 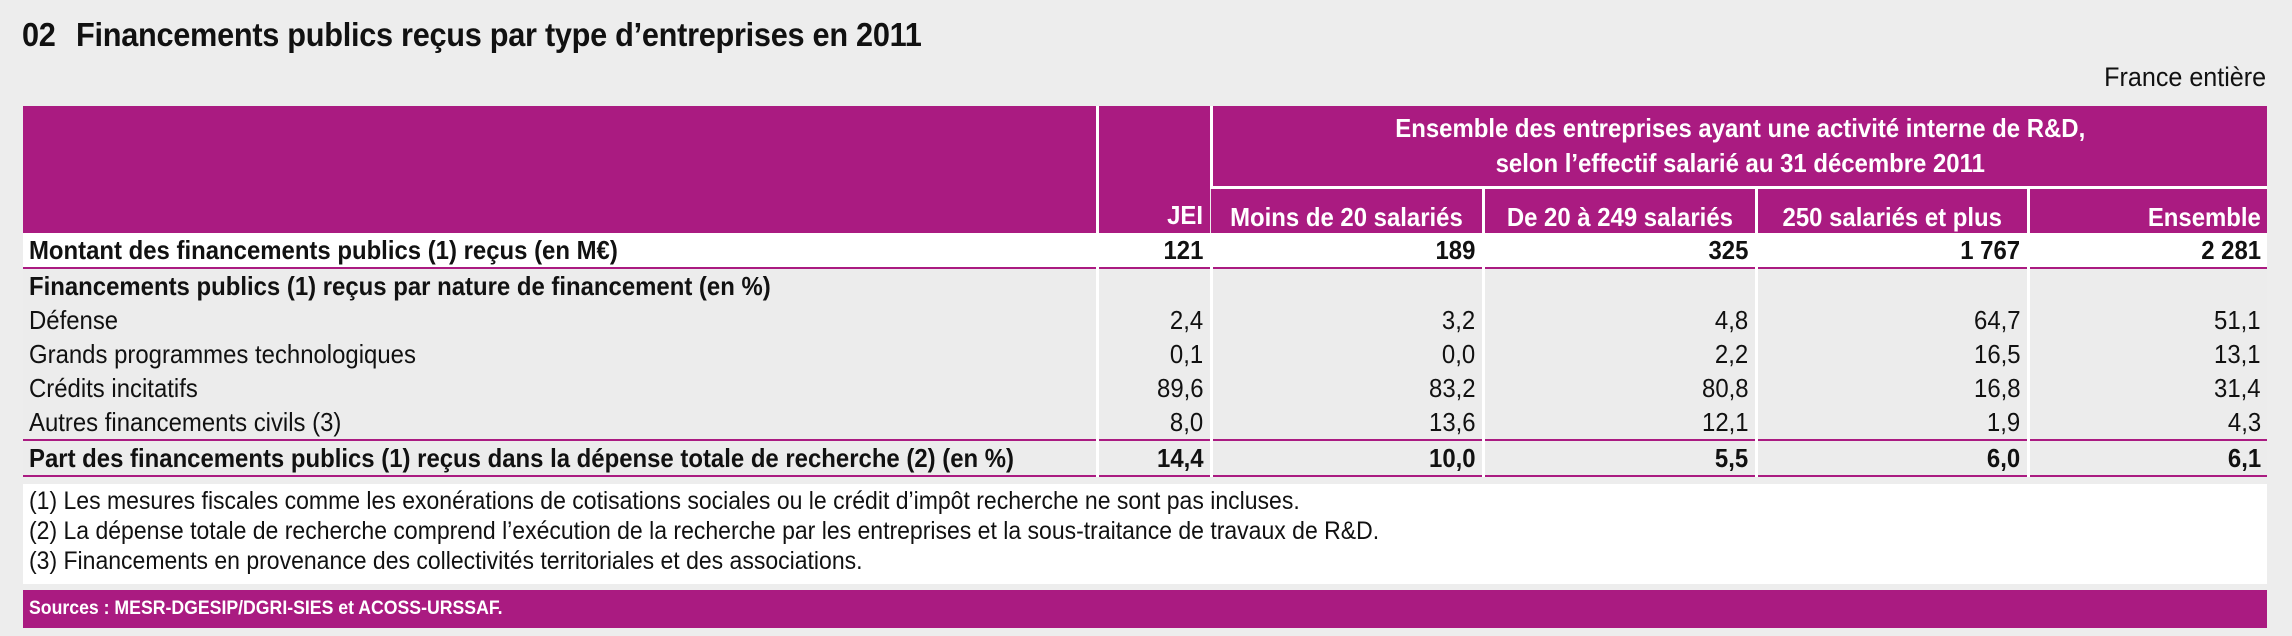 I want to click on column-header-jei: JEI, so click(x=1154, y=169).